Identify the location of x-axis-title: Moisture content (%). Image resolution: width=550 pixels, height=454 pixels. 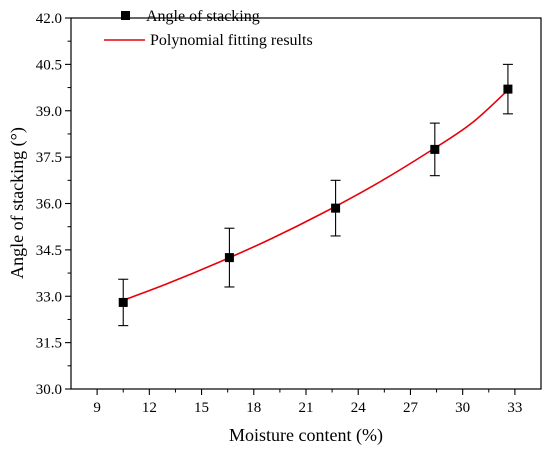
(306, 435).